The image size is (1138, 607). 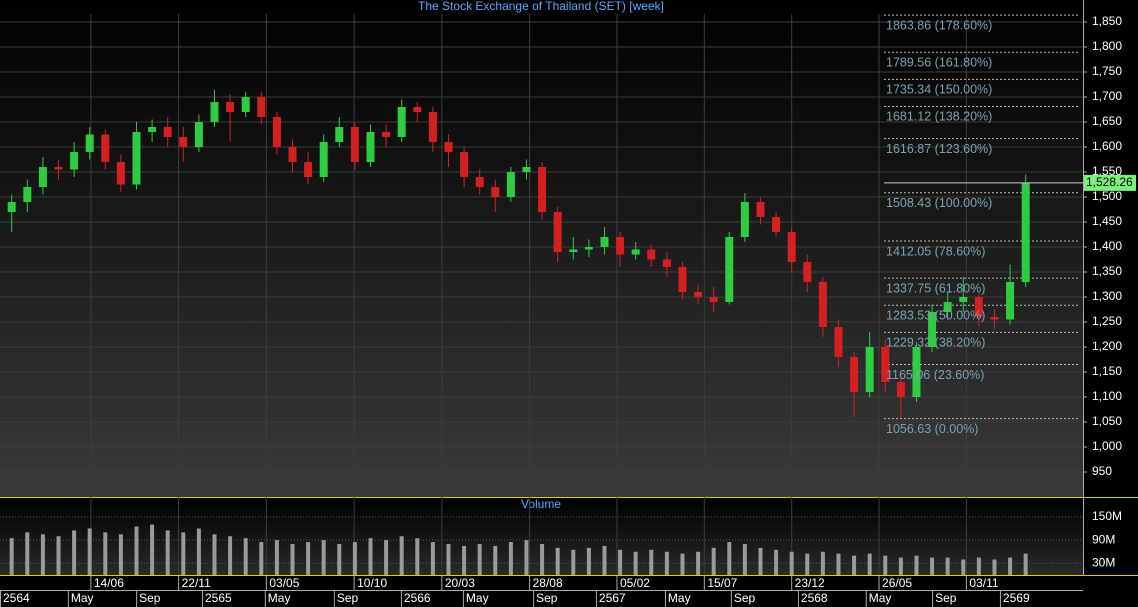 What do you see at coordinates (1107, 246) in the screenshot?
I see `y-tick-label: 1,400` at bounding box center [1107, 246].